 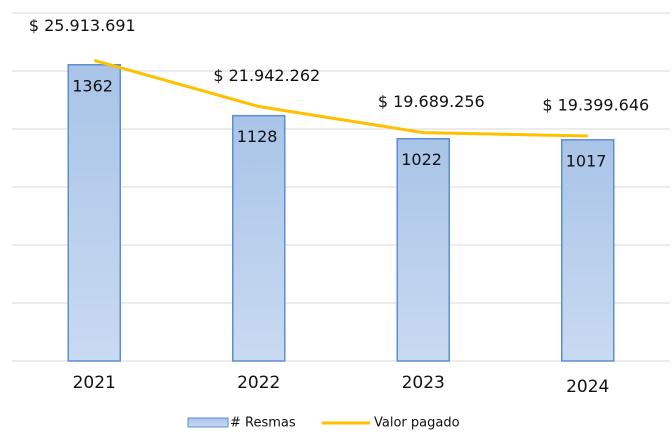 What do you see at coordinates (208, 422) in the screenshot?
I see `legend-swatch` at bounding box center [208, 422].